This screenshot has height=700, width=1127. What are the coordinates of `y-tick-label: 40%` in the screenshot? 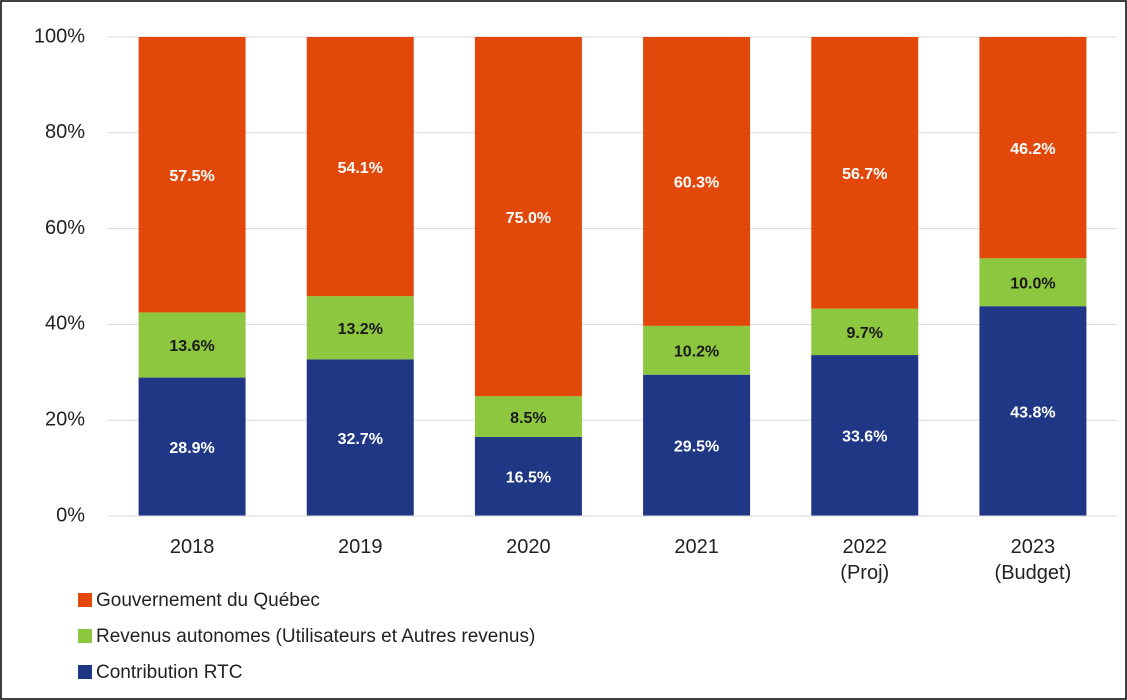 It's located at (65, 324).